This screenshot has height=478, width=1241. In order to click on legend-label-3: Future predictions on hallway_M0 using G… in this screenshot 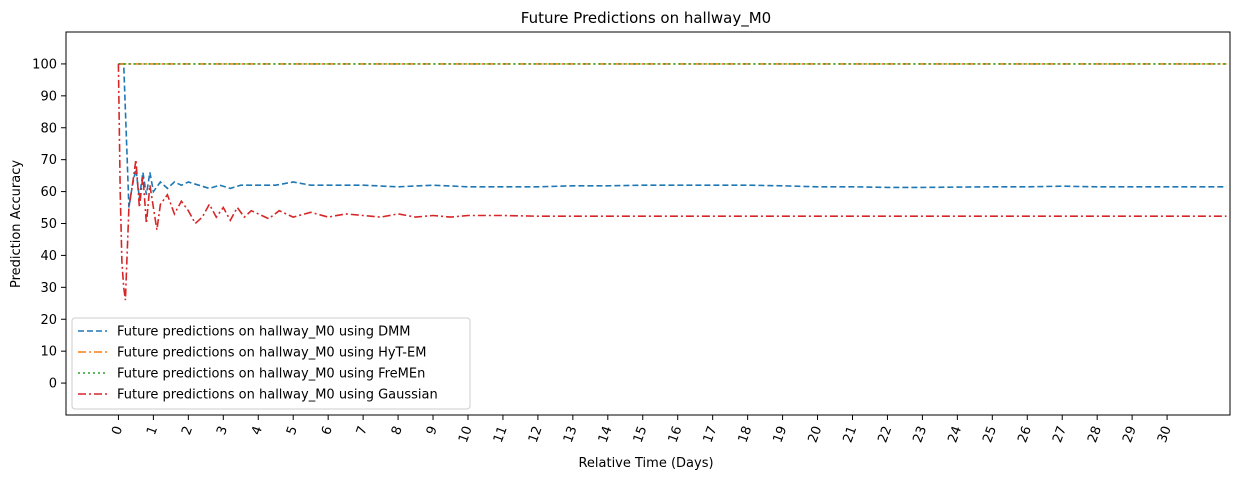, I will do `click(277, 395)`.